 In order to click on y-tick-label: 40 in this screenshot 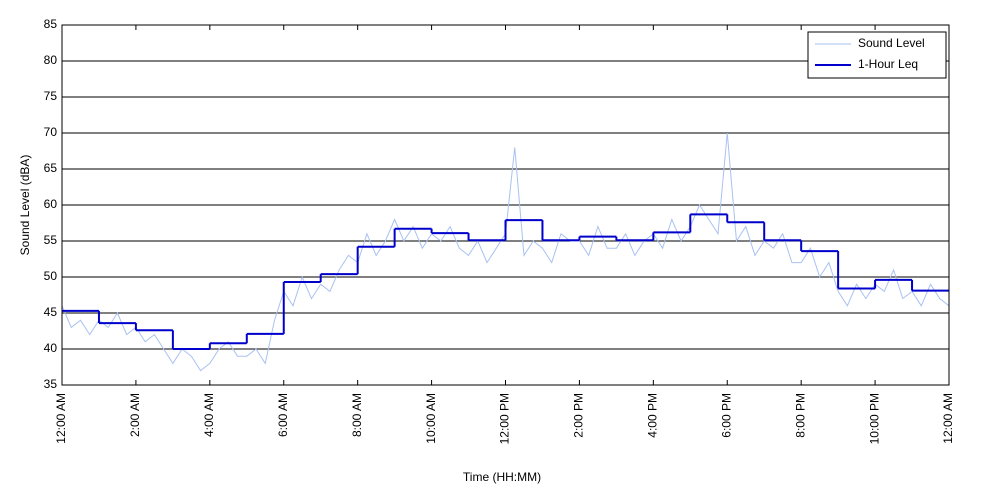, I will do `click(51, 348)`.